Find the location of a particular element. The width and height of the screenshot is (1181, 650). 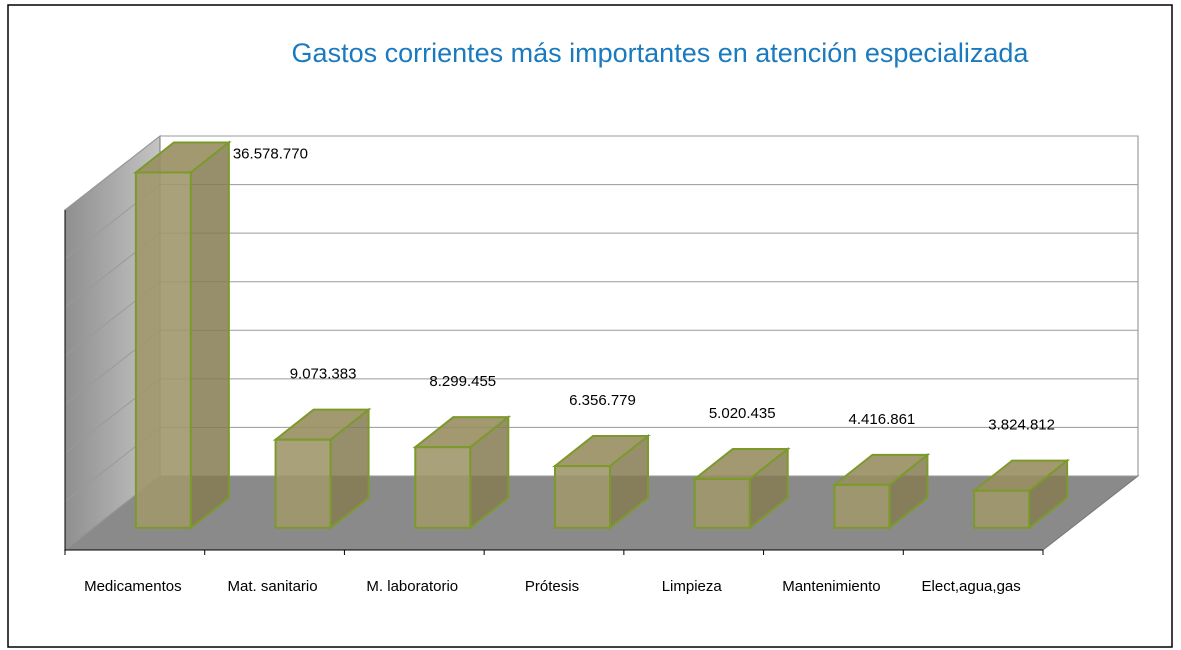

value-label: 4.416.861 is located at coordinates (882, 419).